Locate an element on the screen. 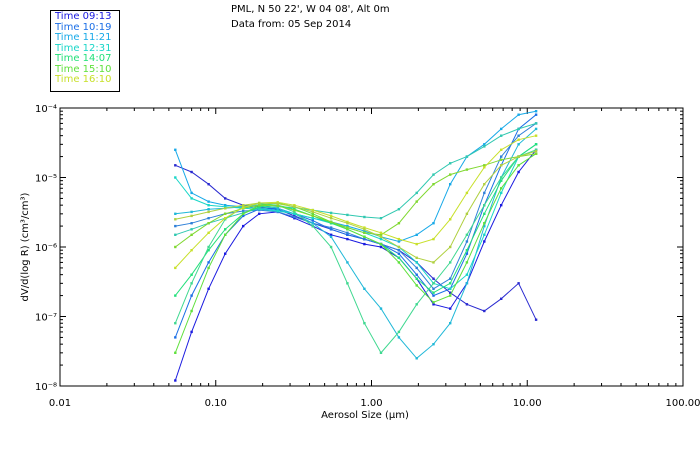 The image size is (700, 450). y-tick-label: 10⁻⁵ is located at coordinates (46, 179).